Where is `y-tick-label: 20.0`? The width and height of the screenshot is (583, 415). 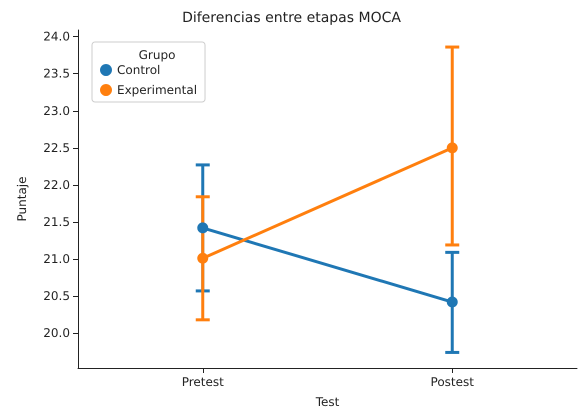
y-tick-label: 20.0 is located at coordinates (56, 333).